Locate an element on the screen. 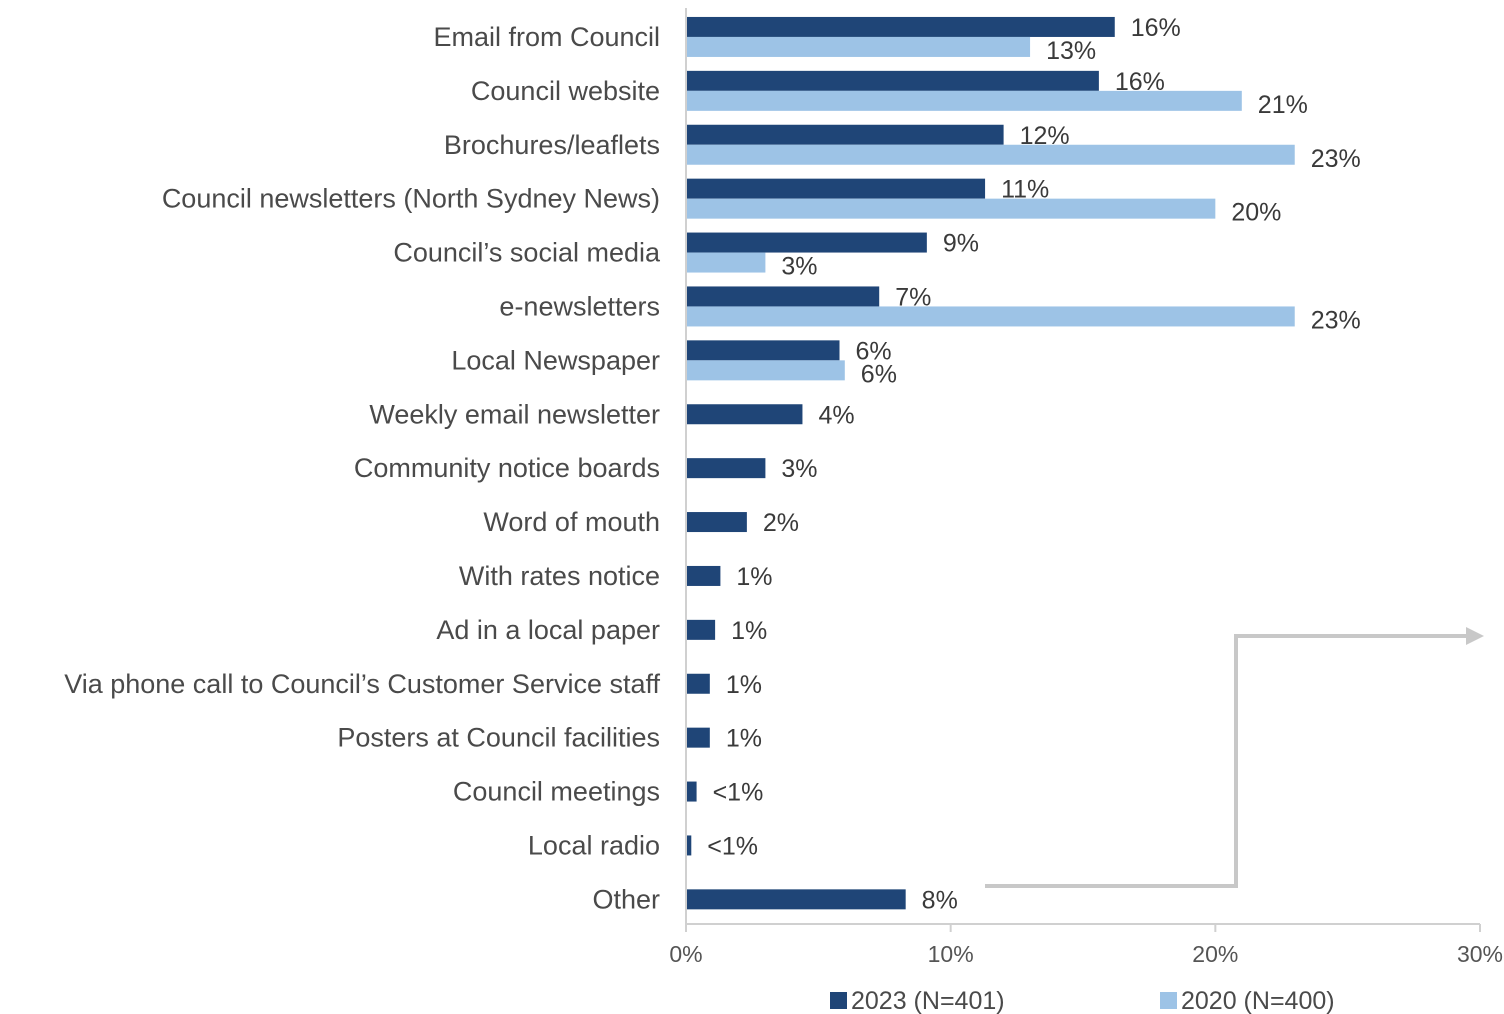 Image resolution: width=1504 pixels, height=1014 pixels. category-label: Other is located at coordinates (626, 899).